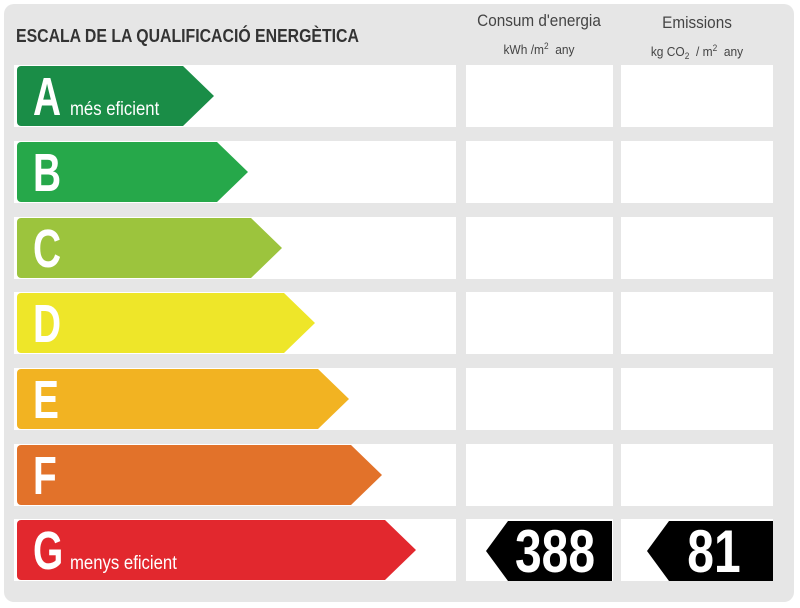  I want to click on bar-background: F, so click(235, 475).